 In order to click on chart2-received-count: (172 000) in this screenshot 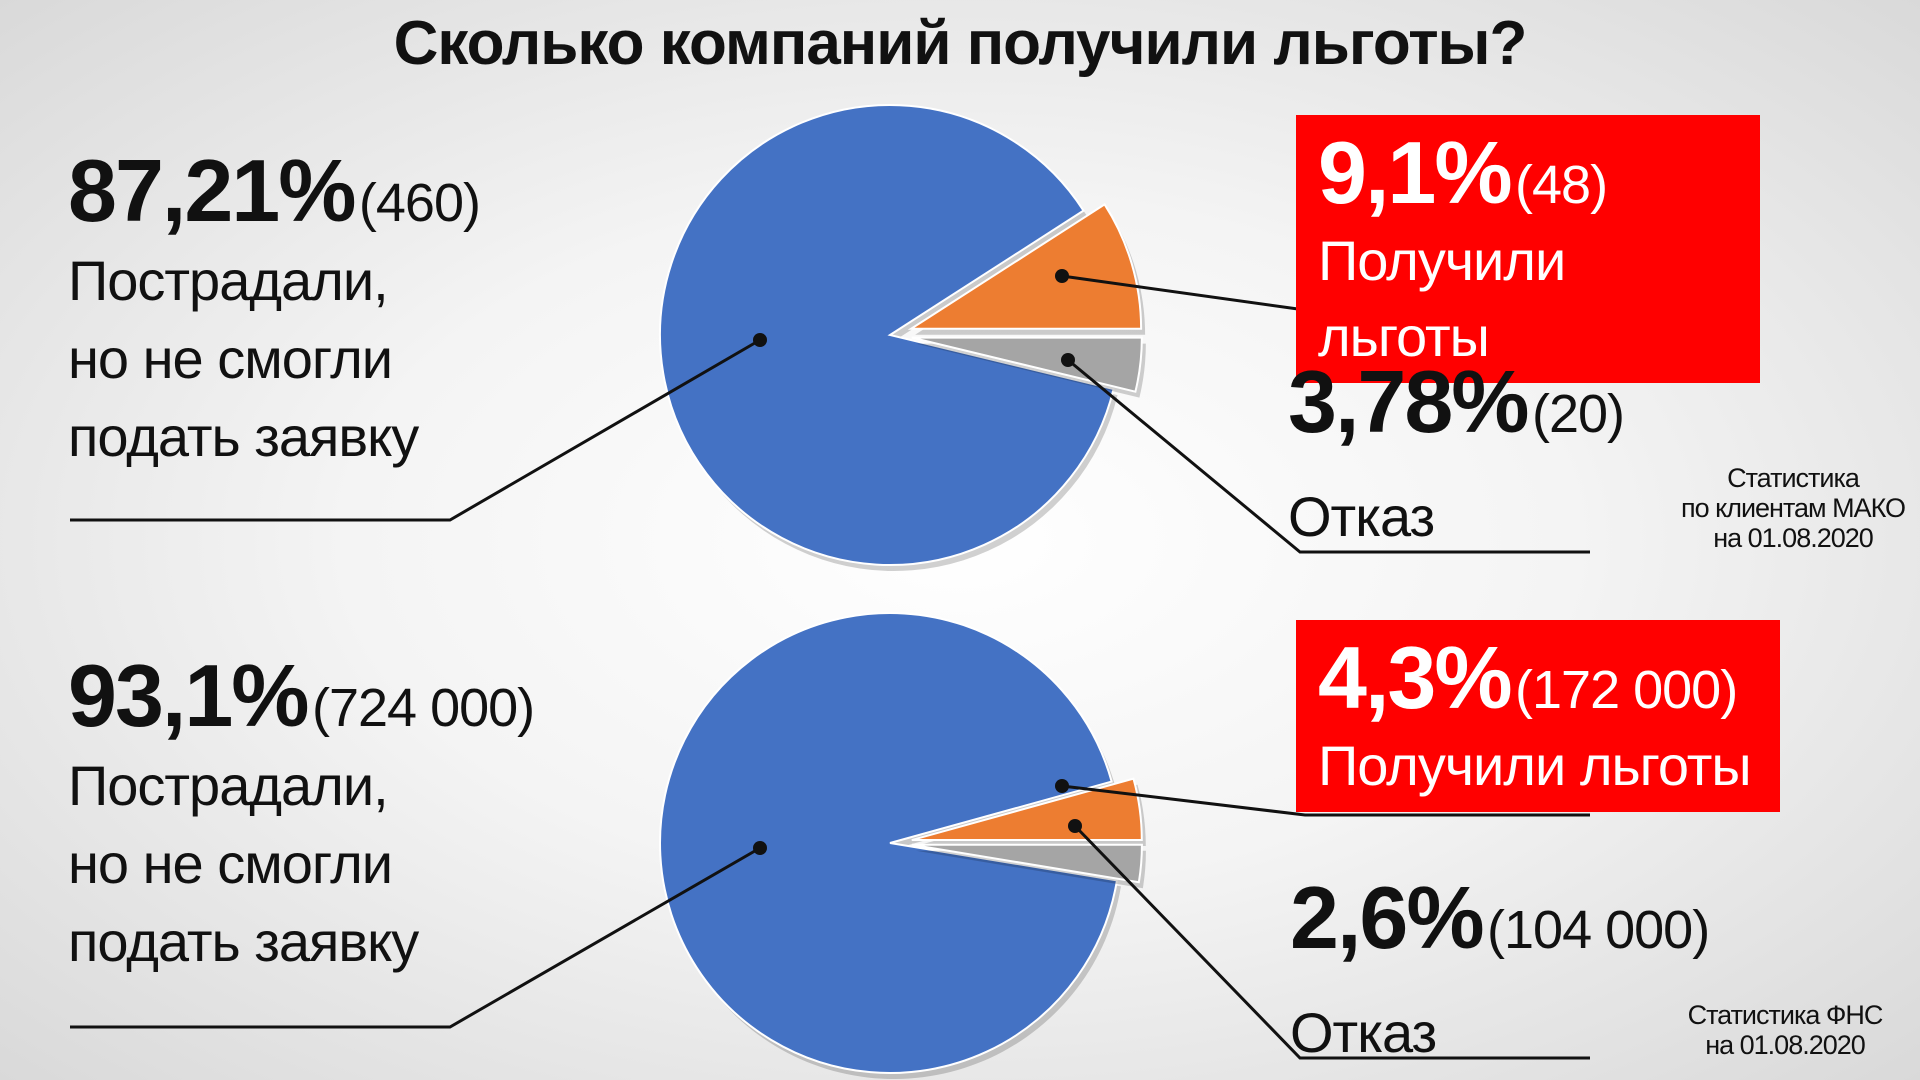, I will do `click(1626, 690)`.